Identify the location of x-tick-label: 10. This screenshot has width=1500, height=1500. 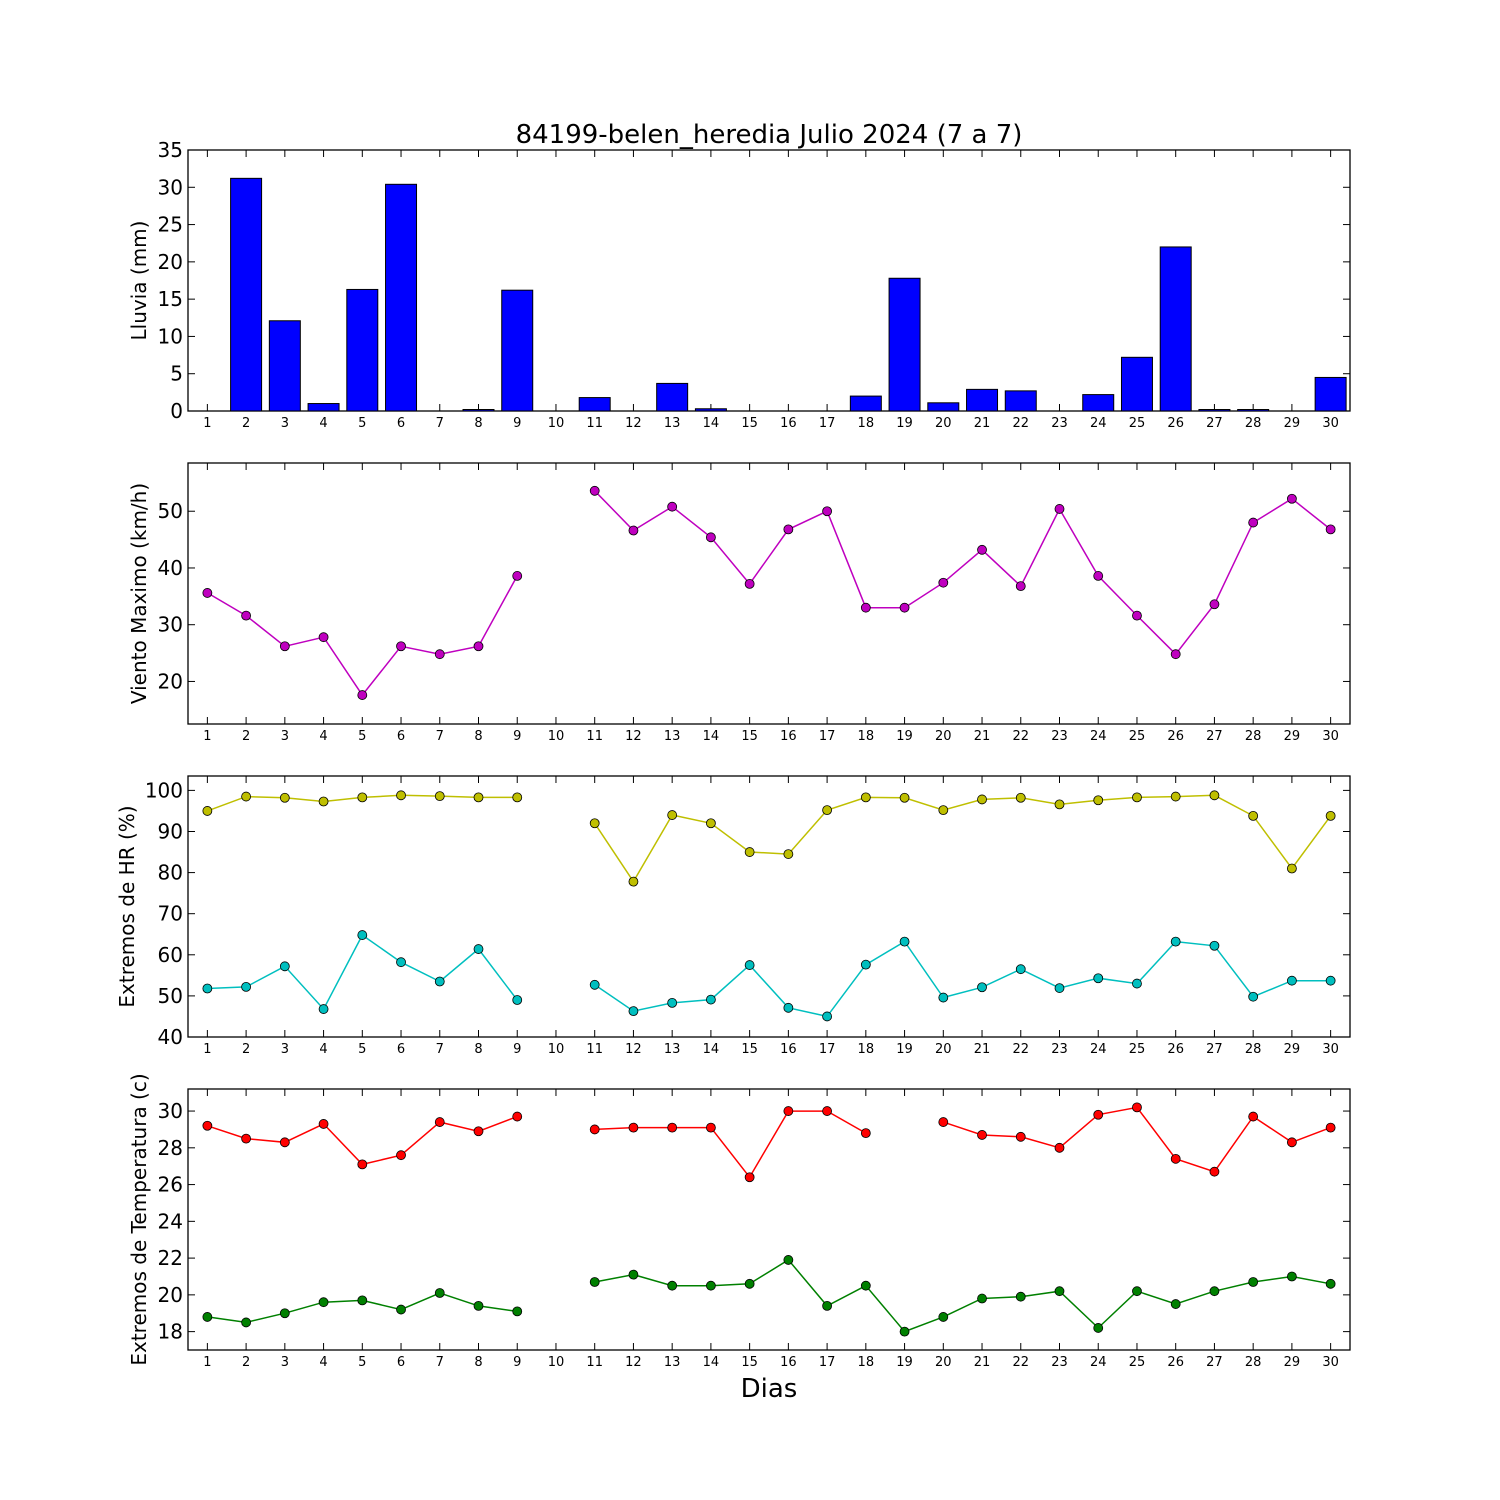
(556, 736).